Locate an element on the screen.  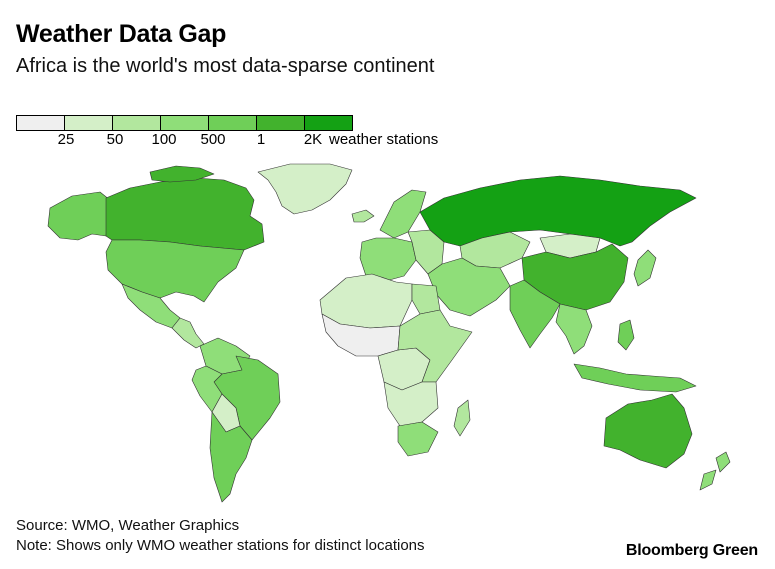
source-note: Source: WMO, Weather Graphics is located at coordinates (128, 525).